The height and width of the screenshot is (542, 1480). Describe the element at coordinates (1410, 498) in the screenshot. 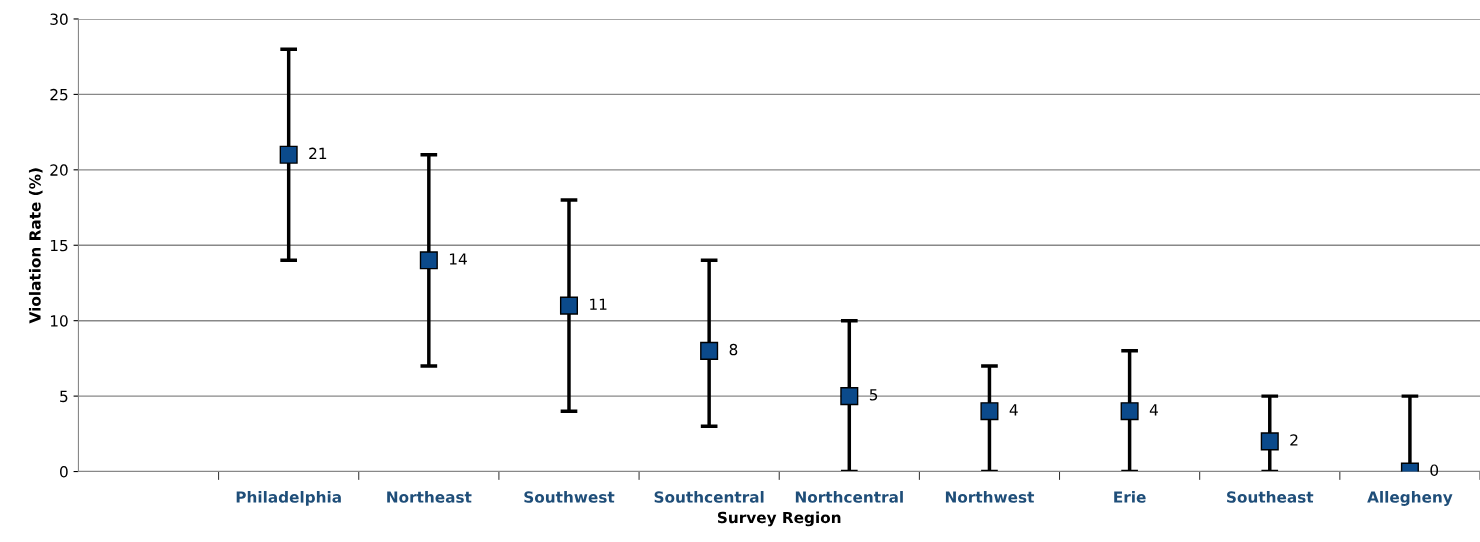

I see `x-tick-label: Allegheny` at that location.